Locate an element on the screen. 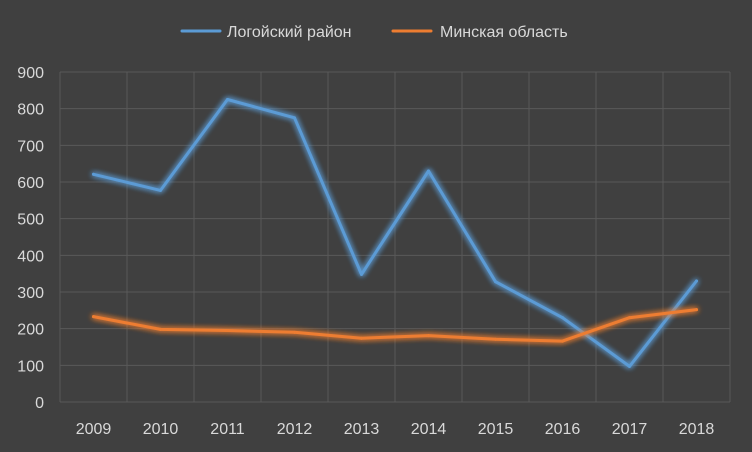 The width and height of the screenshot is (752, 452). y-tick-label: 800 is located at coordinates (30, 110).